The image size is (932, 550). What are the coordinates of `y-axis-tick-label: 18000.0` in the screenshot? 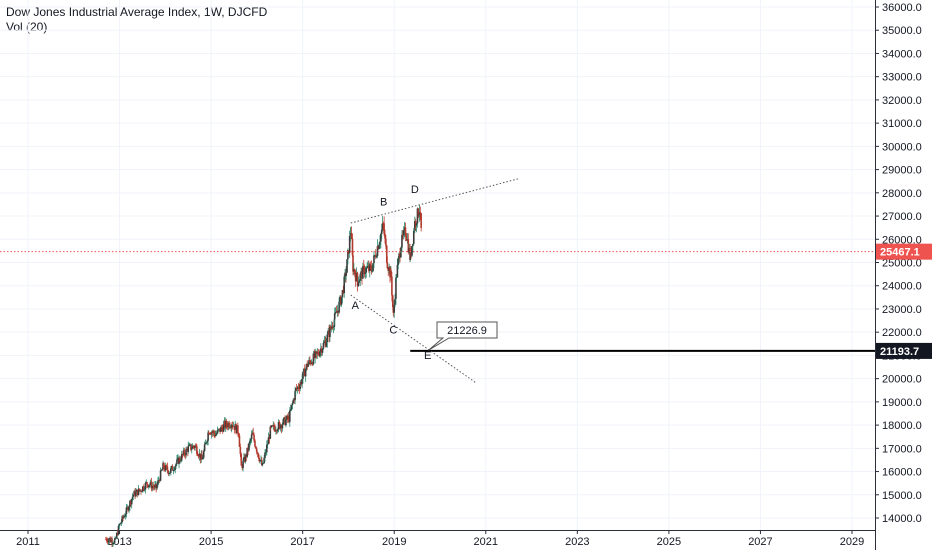 It's located at (902, 426).